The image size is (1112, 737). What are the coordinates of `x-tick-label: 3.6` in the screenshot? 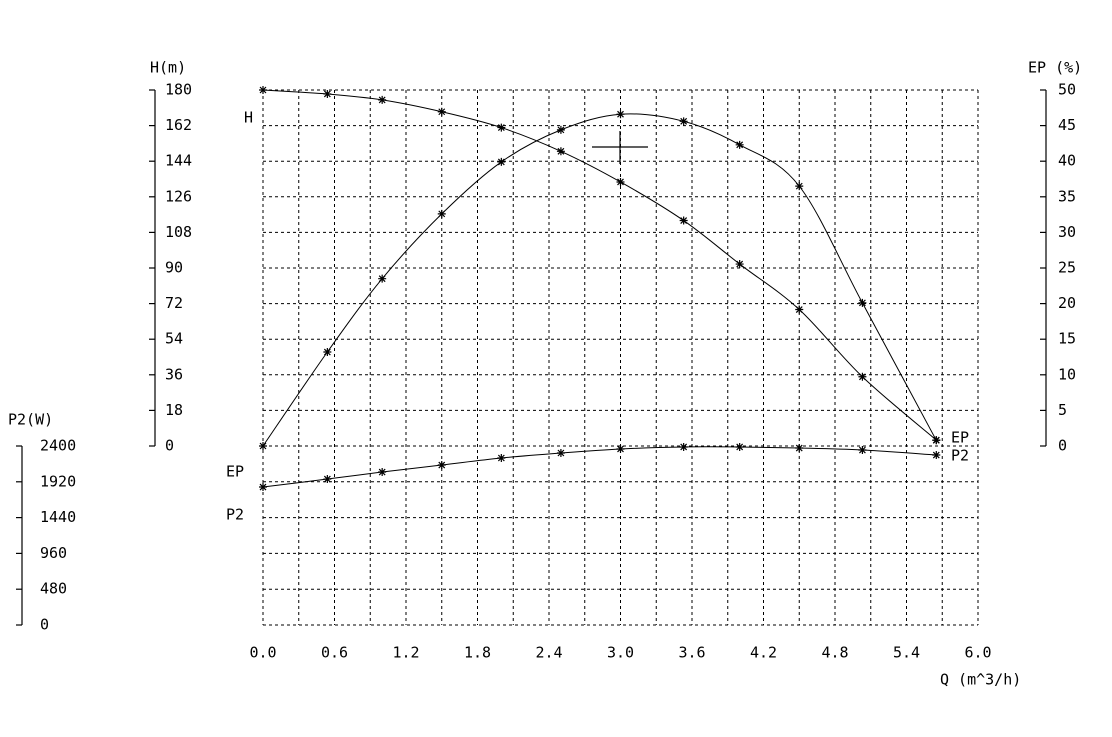 It's located at (691, 653).